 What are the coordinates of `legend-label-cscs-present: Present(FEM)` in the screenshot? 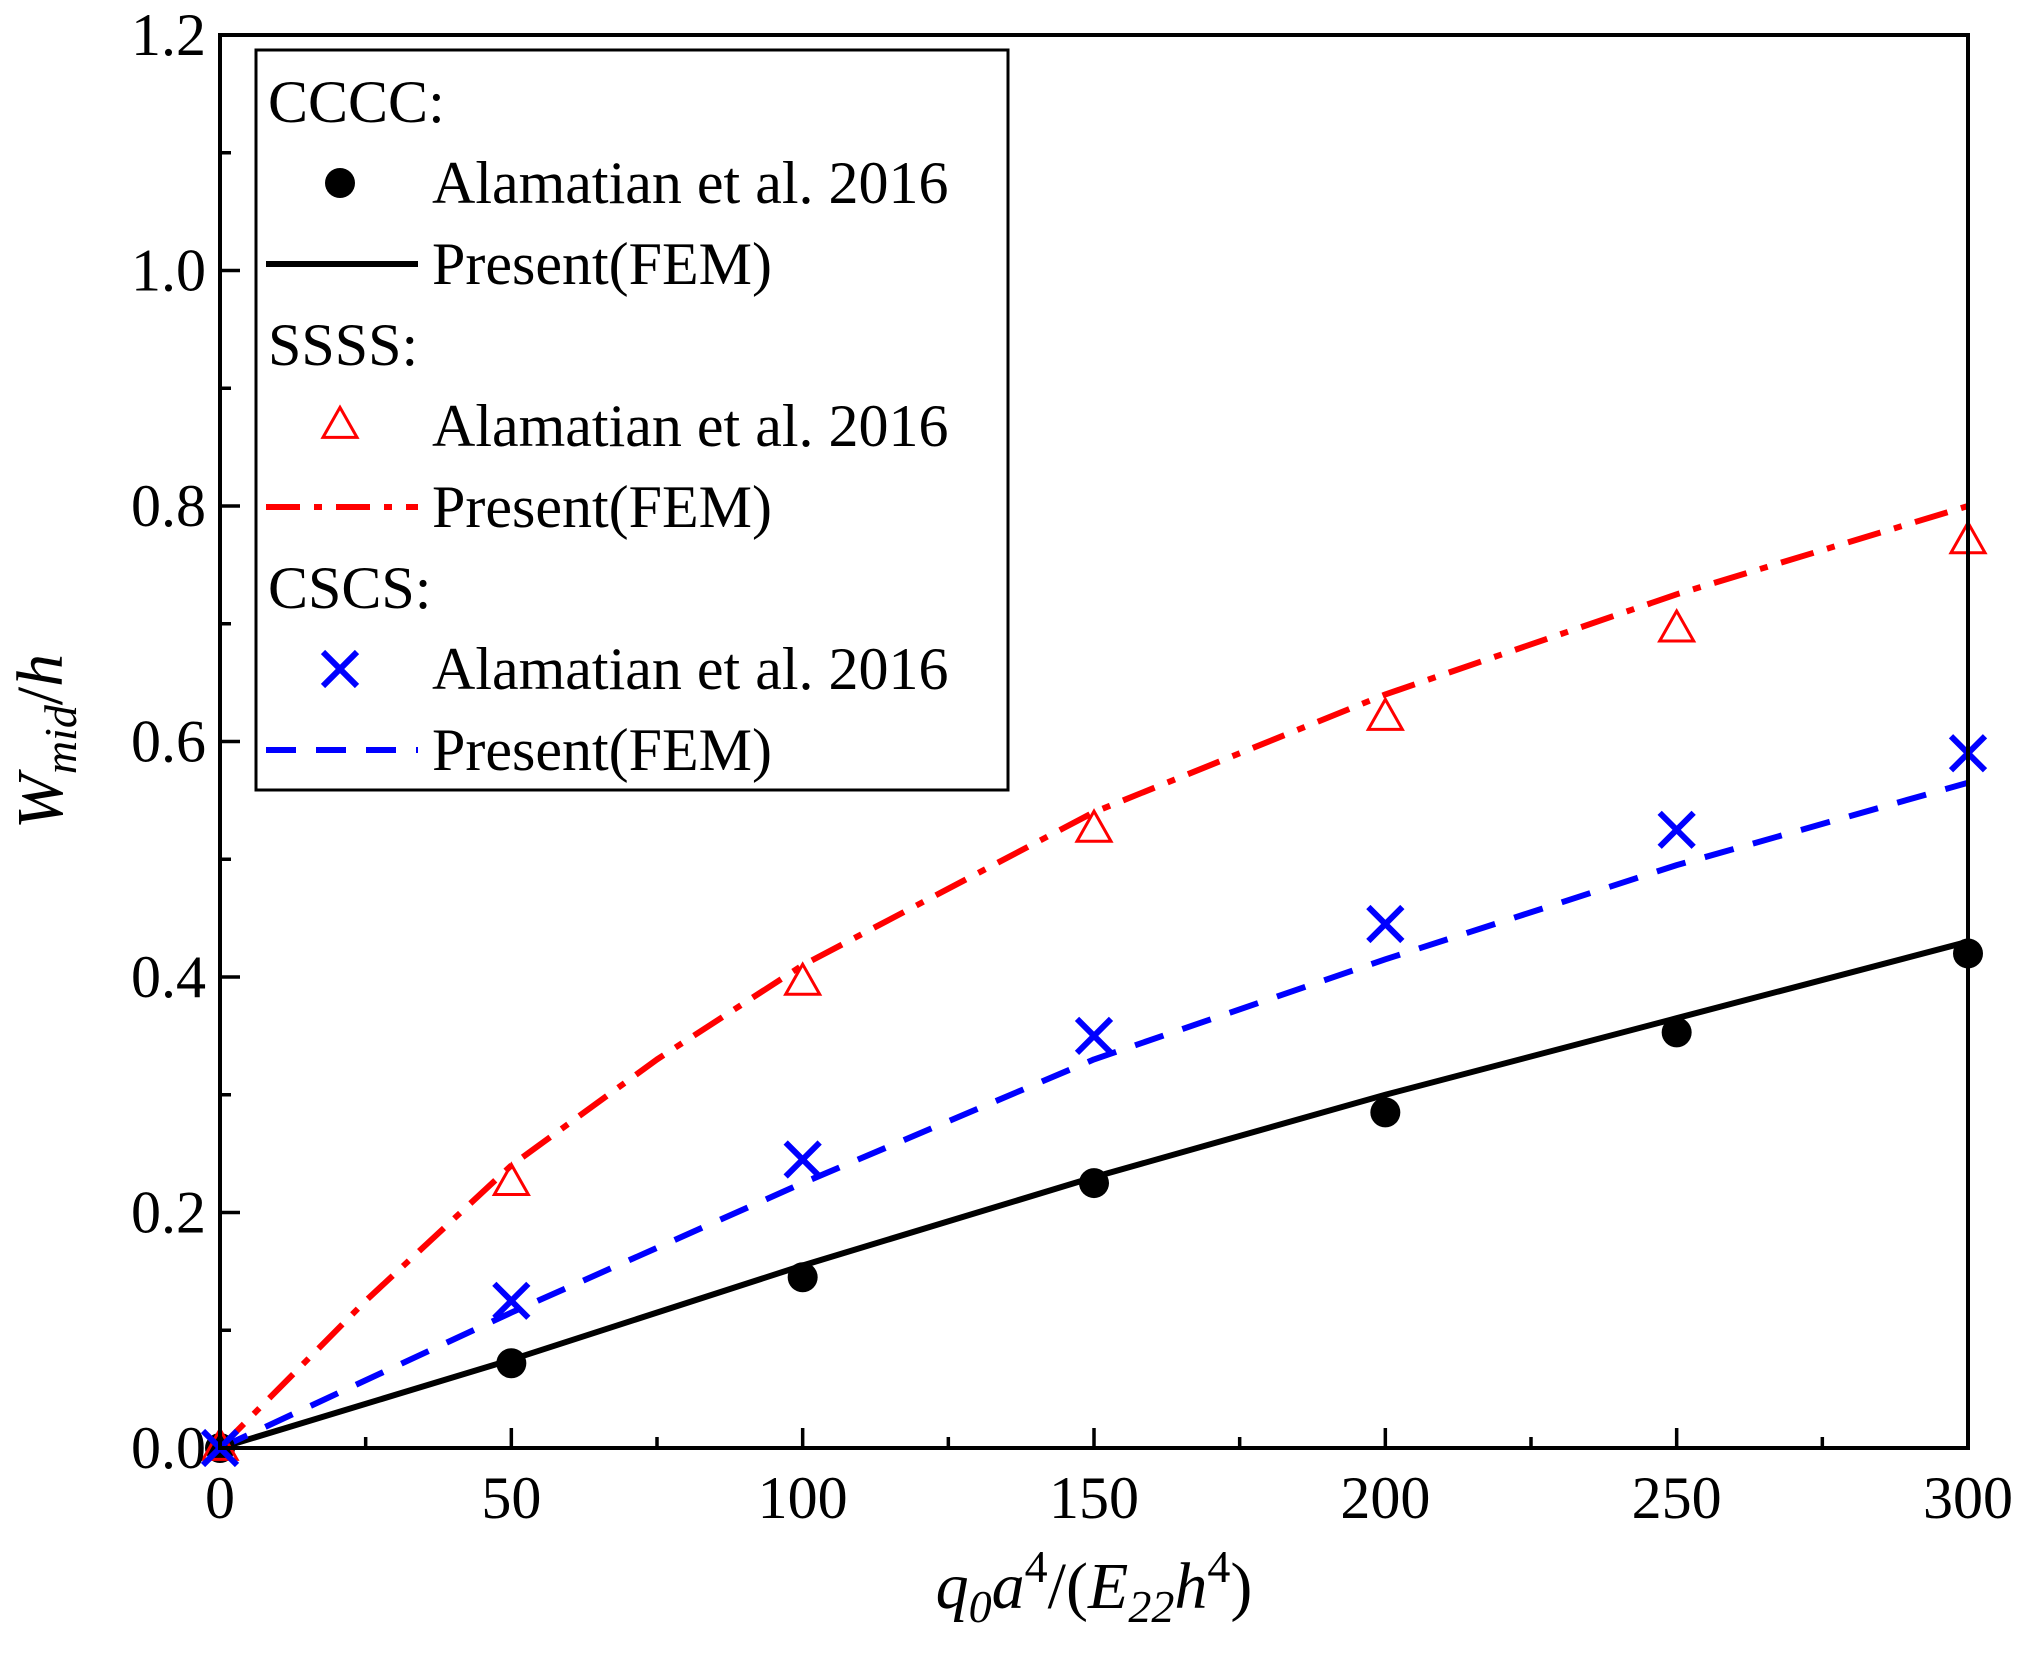 It's located at (602, 750).